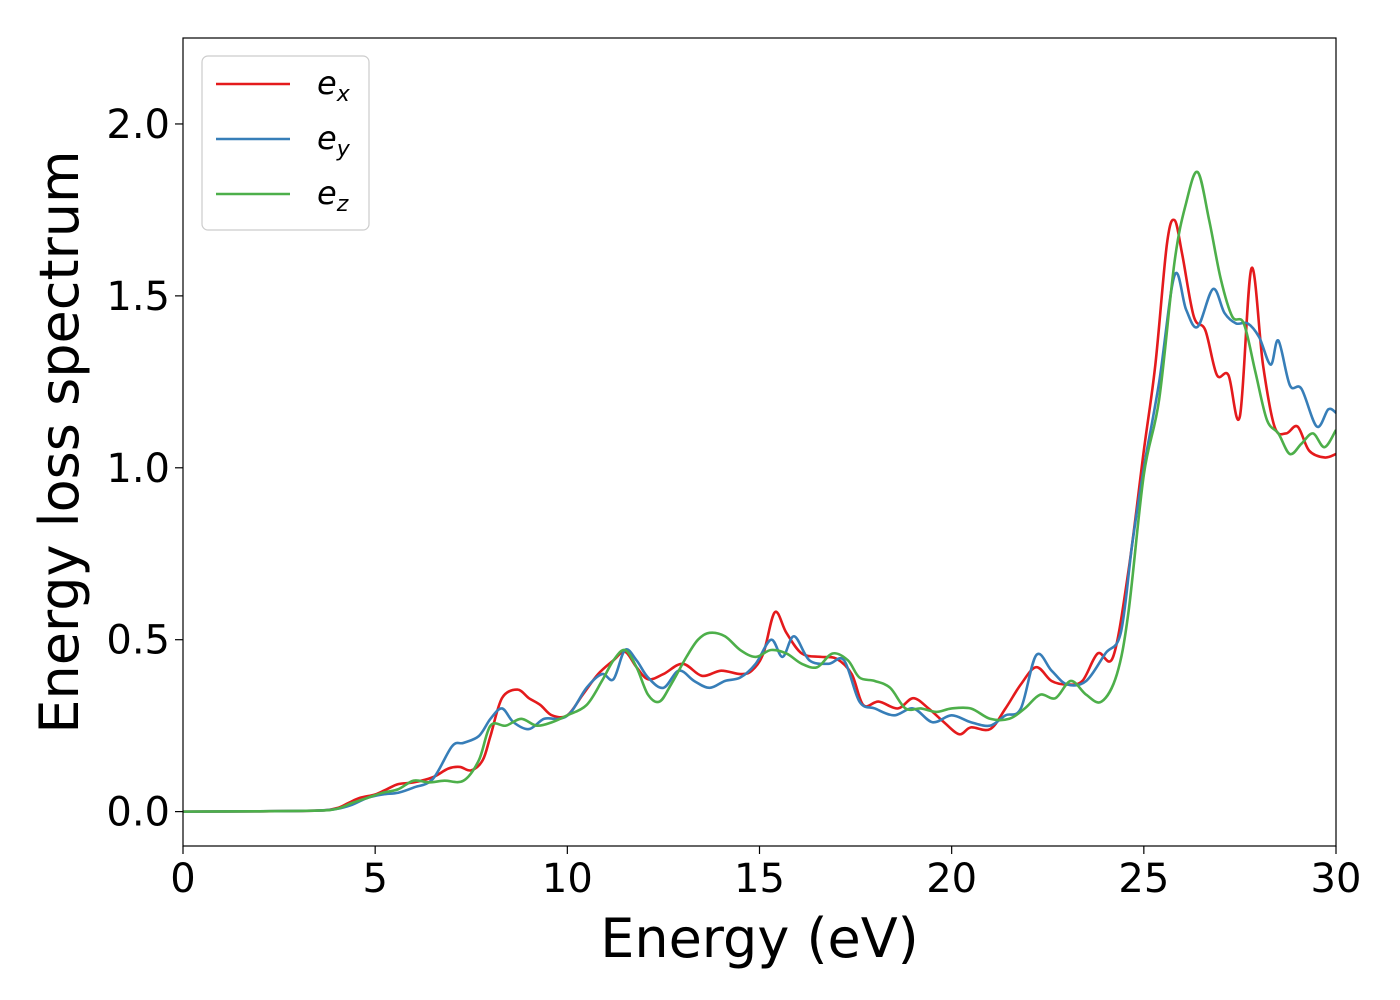 The image size is (1400, 1000). What do you see at coordinates (1336, 879) in the screenshot?
I see `x-tick-label: 30` at bounding box center [1336, 879].